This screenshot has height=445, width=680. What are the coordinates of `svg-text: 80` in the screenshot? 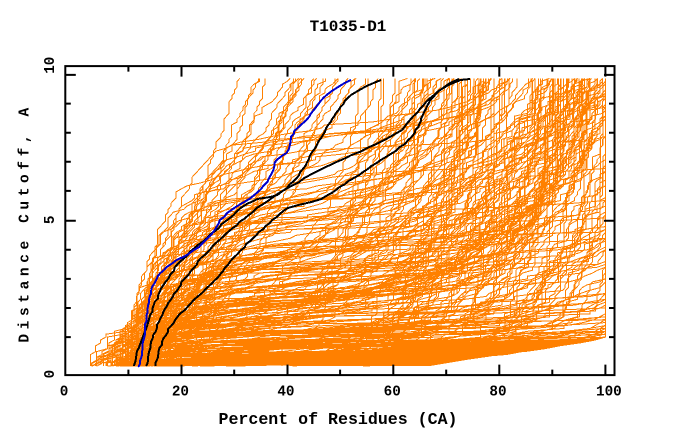 It's located at (497, 393).